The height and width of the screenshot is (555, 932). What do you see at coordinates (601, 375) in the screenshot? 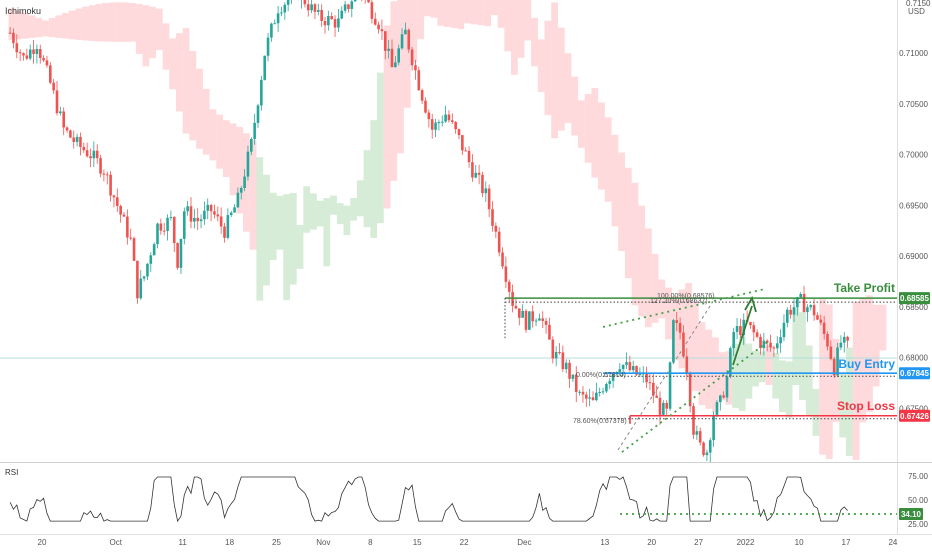
I see `fib-annotation-0: 0.00%(0.67814)` at bounding box center [601, 375].